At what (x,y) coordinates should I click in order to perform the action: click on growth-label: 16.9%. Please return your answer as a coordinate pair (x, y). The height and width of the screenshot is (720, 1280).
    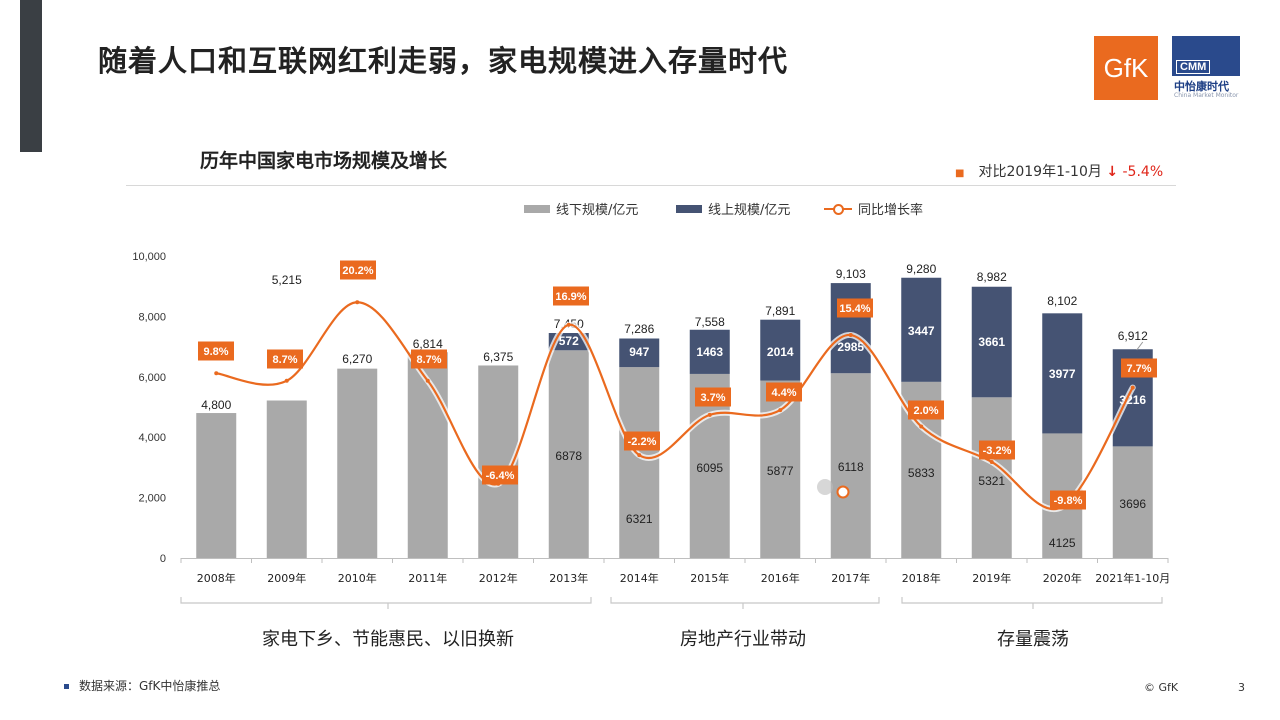
    Looking at the image, I should click on (570, 297).